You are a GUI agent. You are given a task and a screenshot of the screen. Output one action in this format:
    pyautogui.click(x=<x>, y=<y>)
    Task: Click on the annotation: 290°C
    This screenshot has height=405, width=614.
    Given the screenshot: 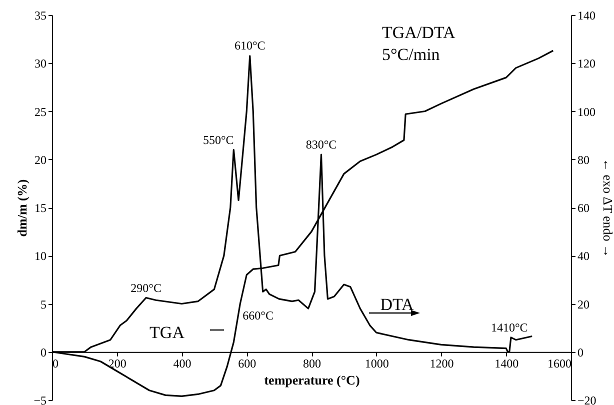 What is the action you would take?
    pyautogui.click(x=146, y=287)
    